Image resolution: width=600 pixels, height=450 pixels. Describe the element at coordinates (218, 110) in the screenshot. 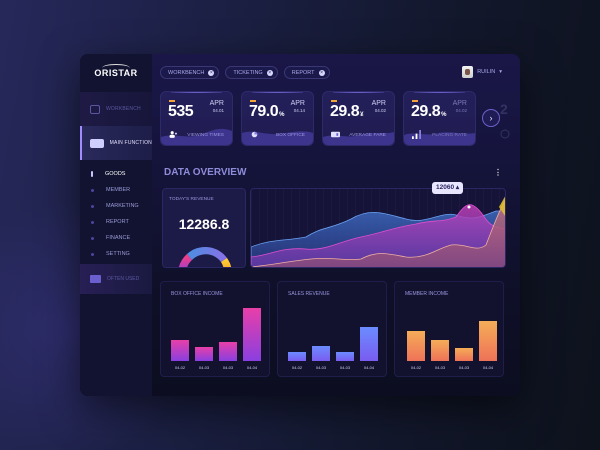

I see `stat-day: 04.01` at that location.